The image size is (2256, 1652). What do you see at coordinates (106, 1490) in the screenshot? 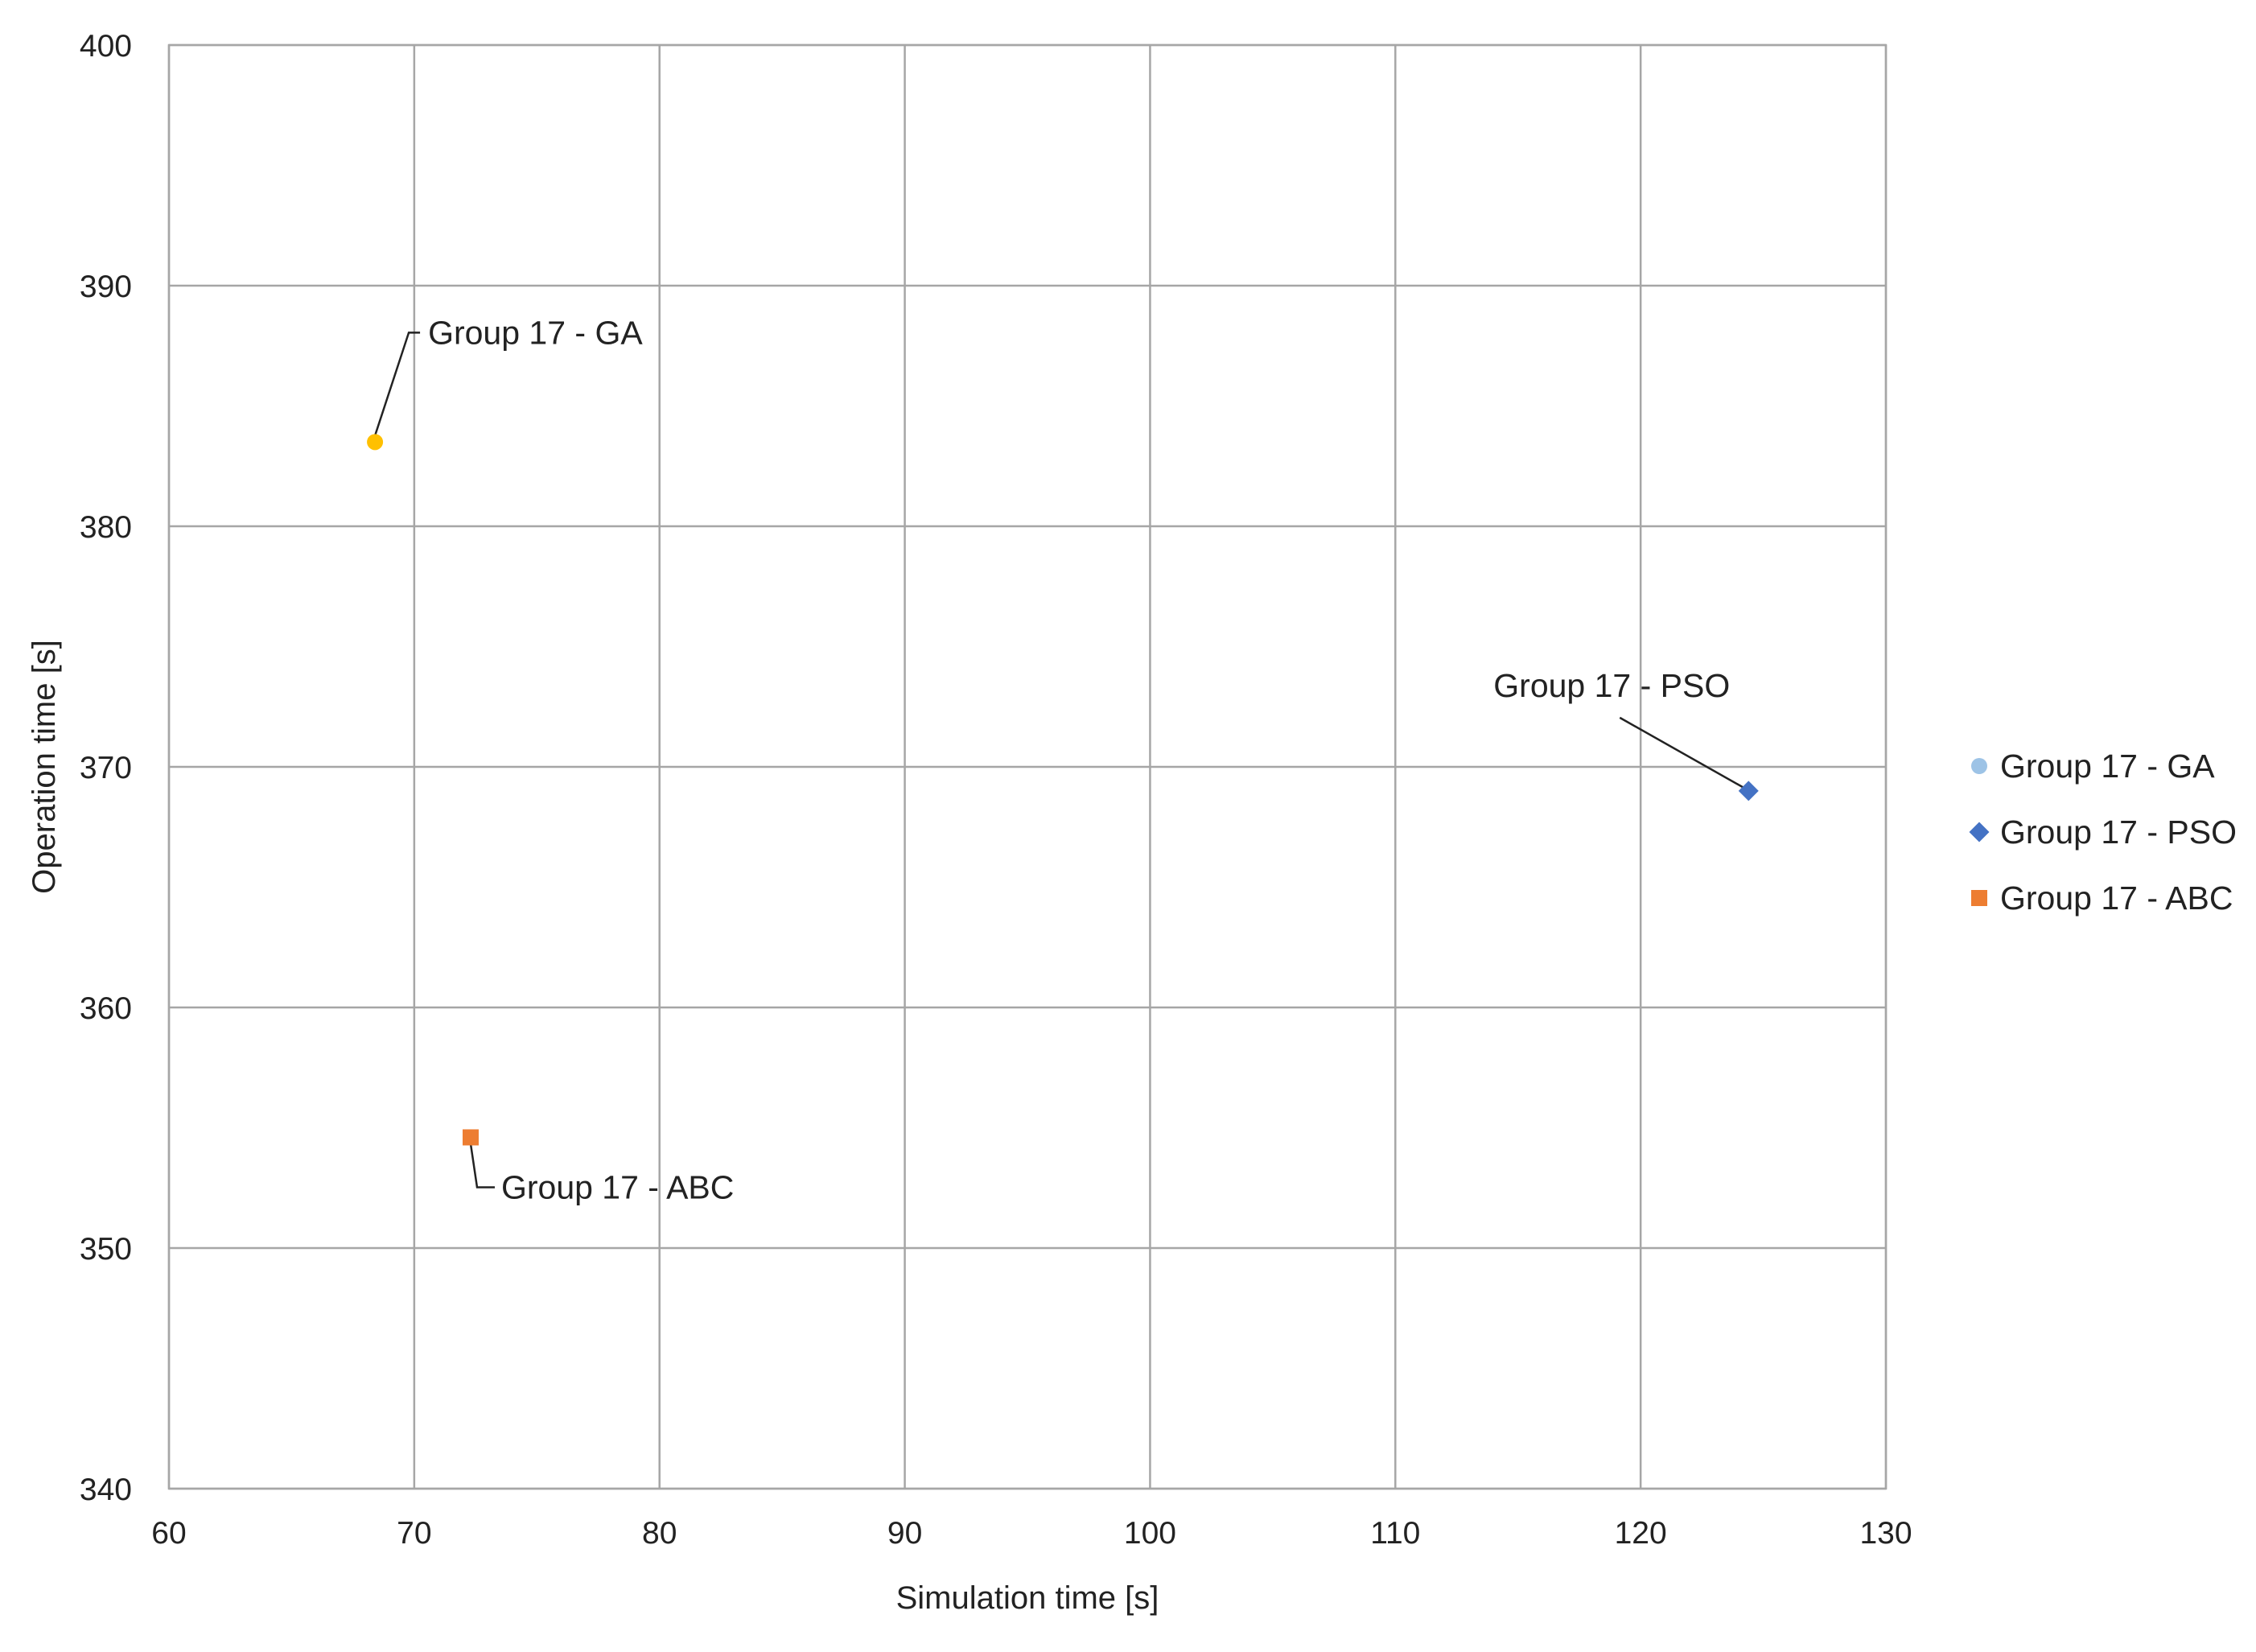
I see `y-tick-label: 340` at bounding box center [106, 1490].